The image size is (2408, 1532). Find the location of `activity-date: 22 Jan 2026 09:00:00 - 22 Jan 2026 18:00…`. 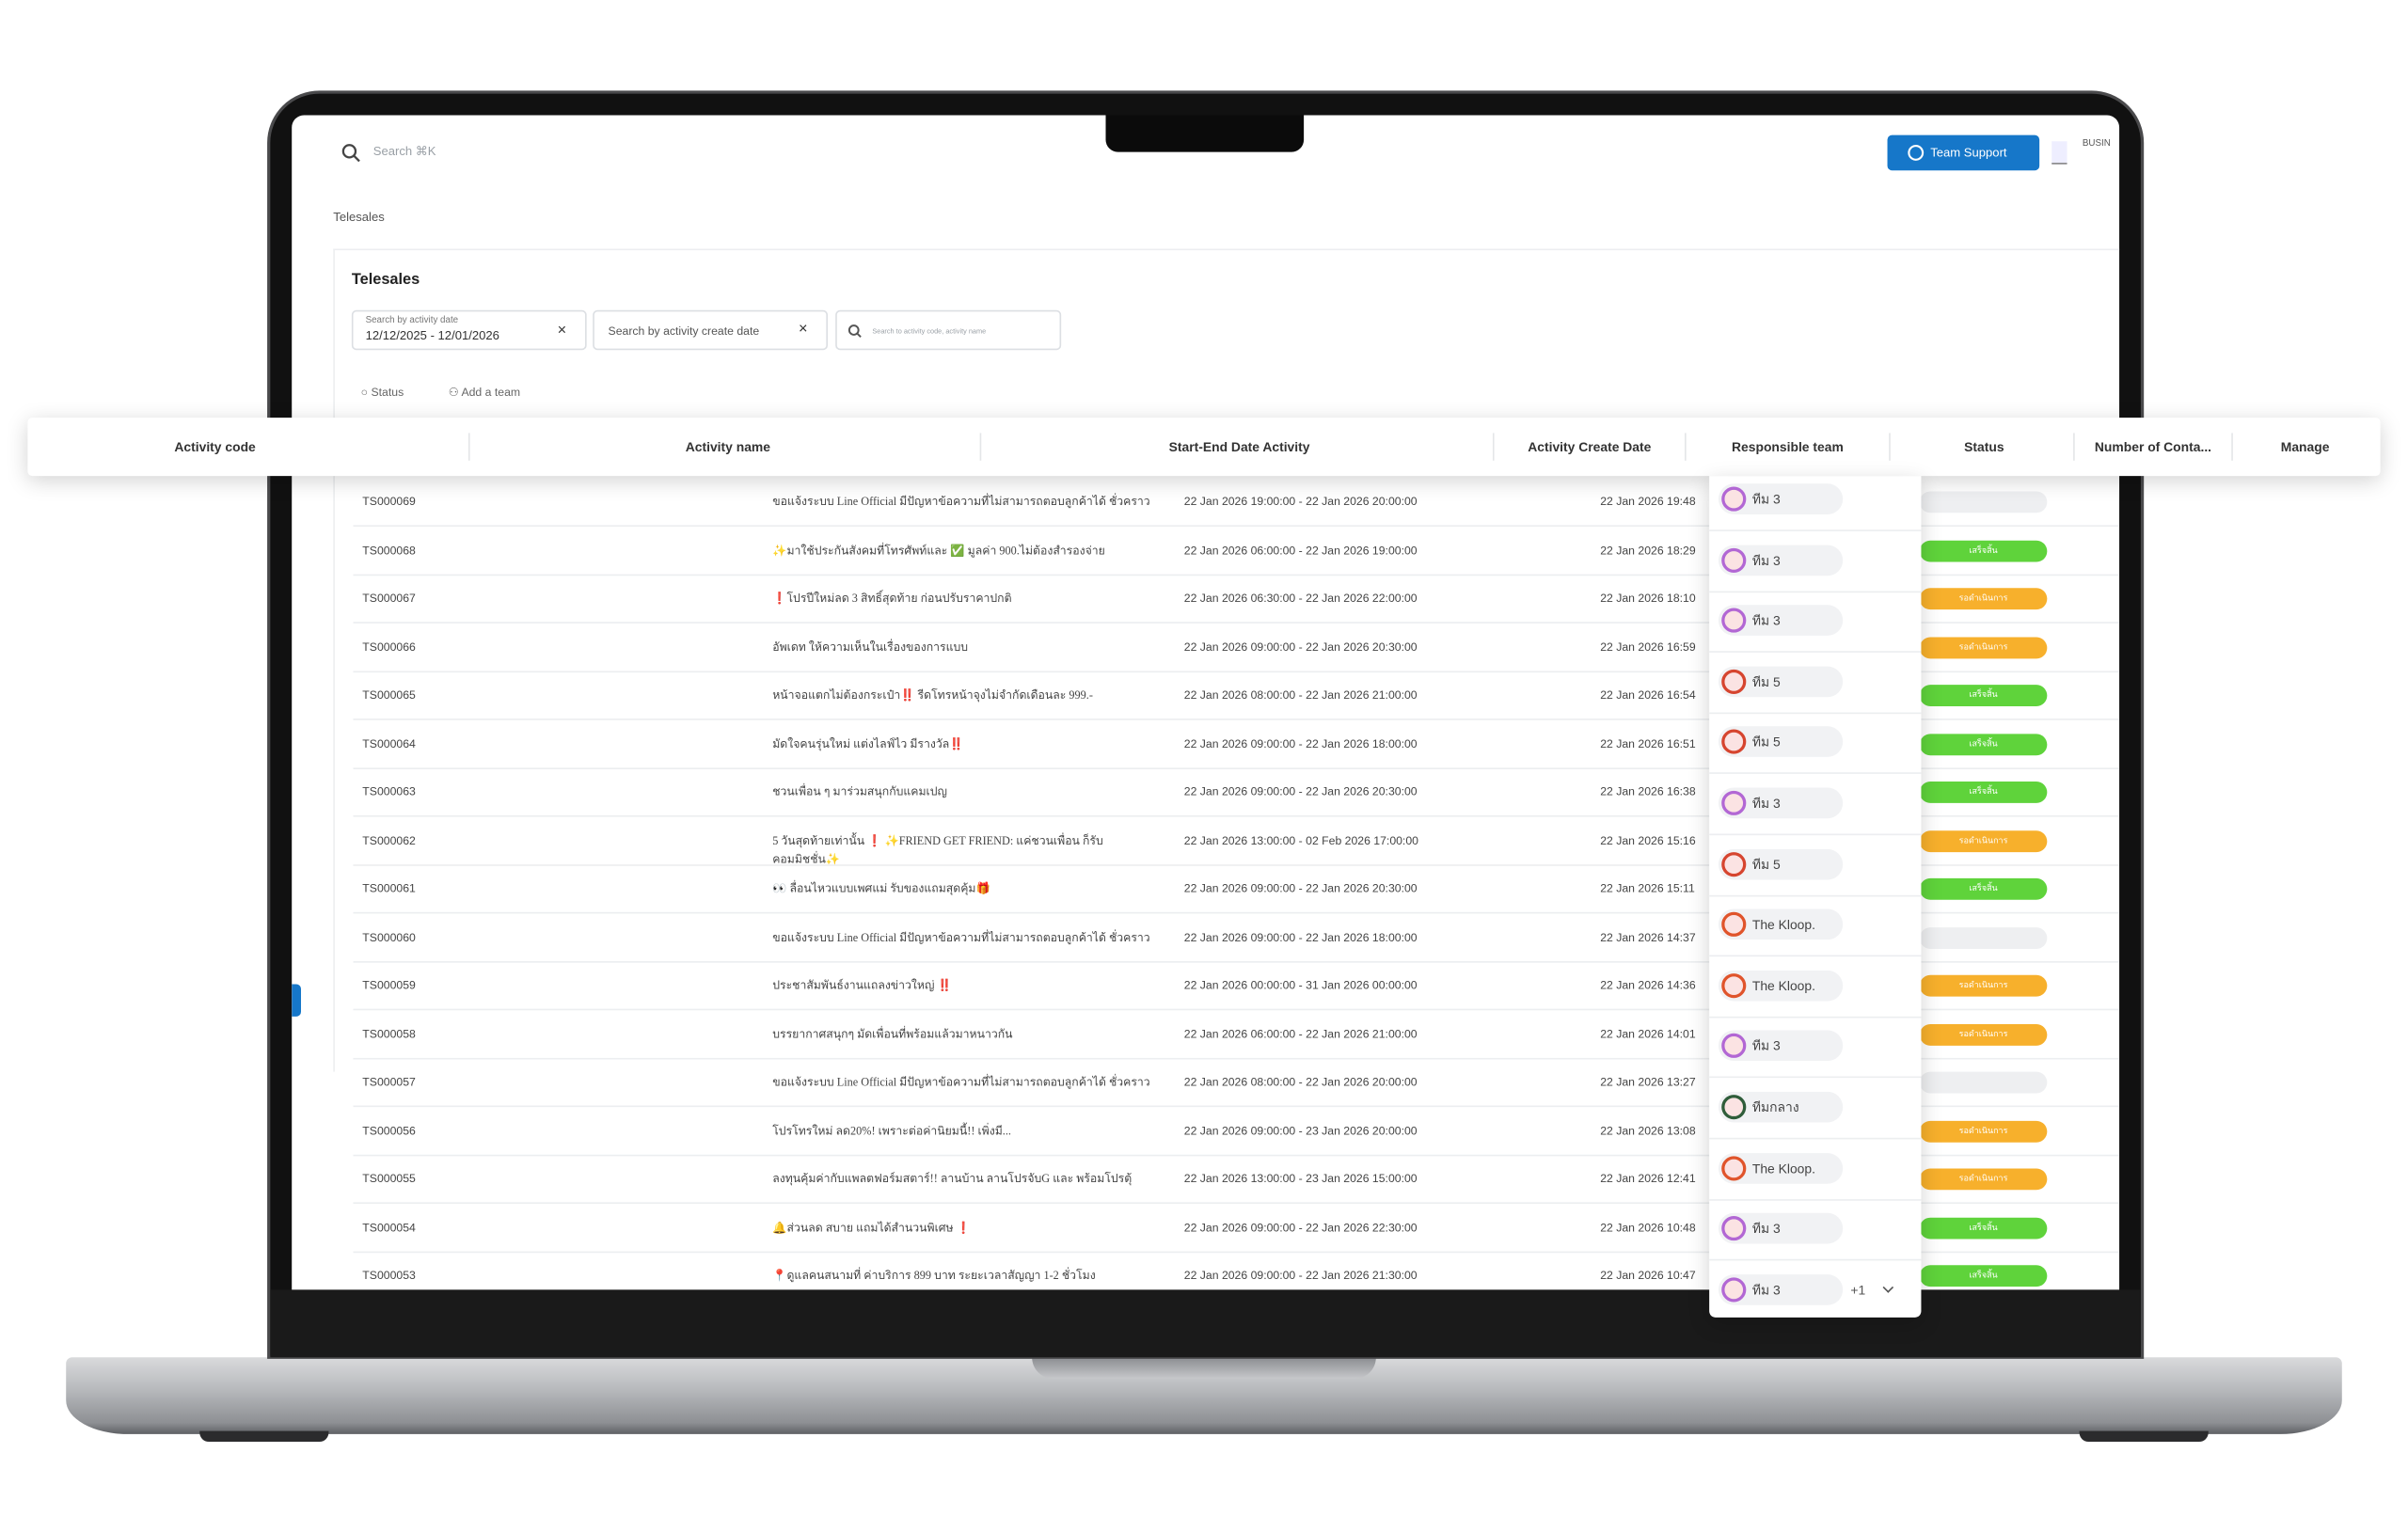

activity-date: 22 Jan 2026 09:00:00 - 22 Jan 2026 18:00… is located at coordinates (1301, 936).